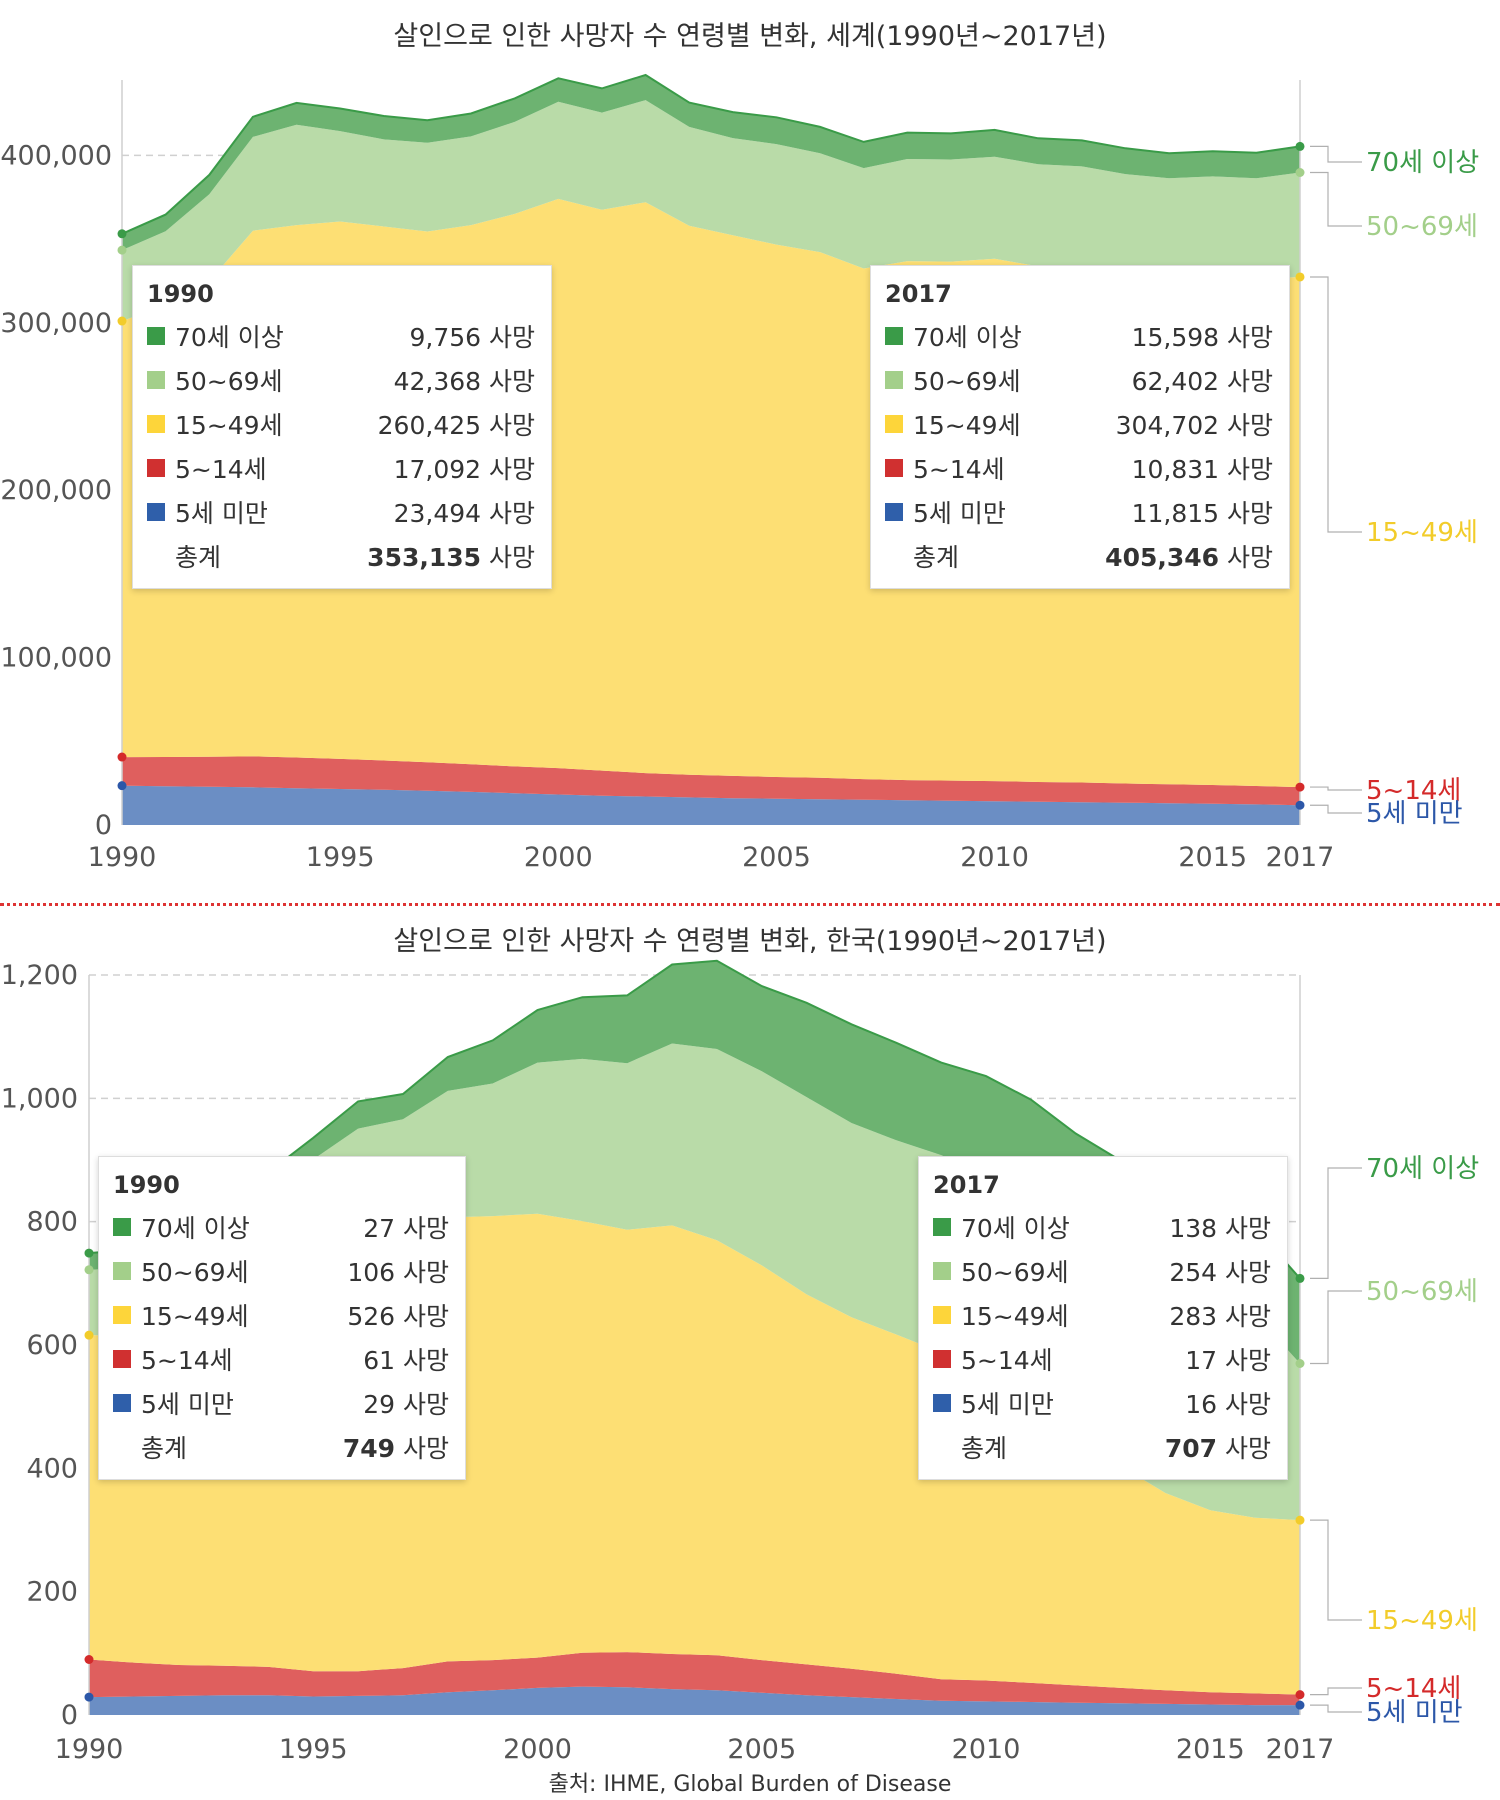  What do you see at coordinates (281, 1315) in the screenshot?
I see `tooltip-row: 15~49세 526 사망` at bounding box center [281, 1315].